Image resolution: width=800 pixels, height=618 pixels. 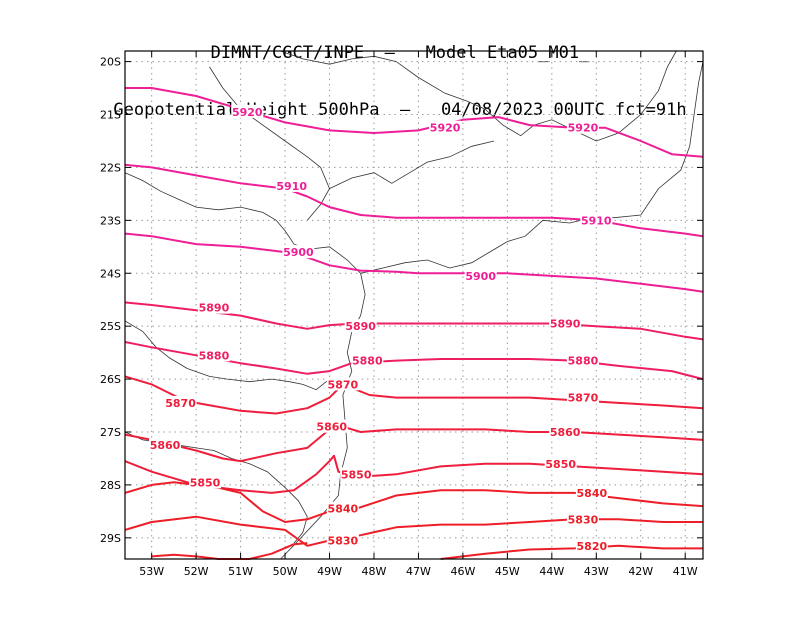 What do you see at coordinates (551, 571) in the screenshot?
I see `x-tick-label-9: 44W` at bounding box center [551, 571].